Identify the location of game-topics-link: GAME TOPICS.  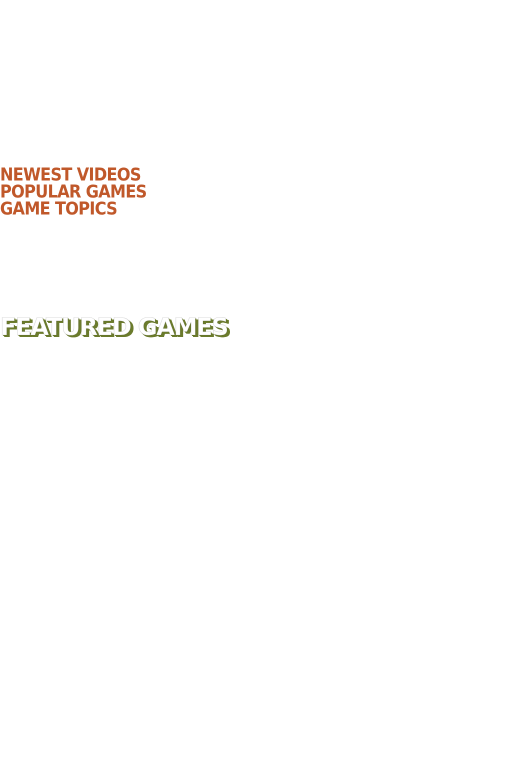
(59, 208).